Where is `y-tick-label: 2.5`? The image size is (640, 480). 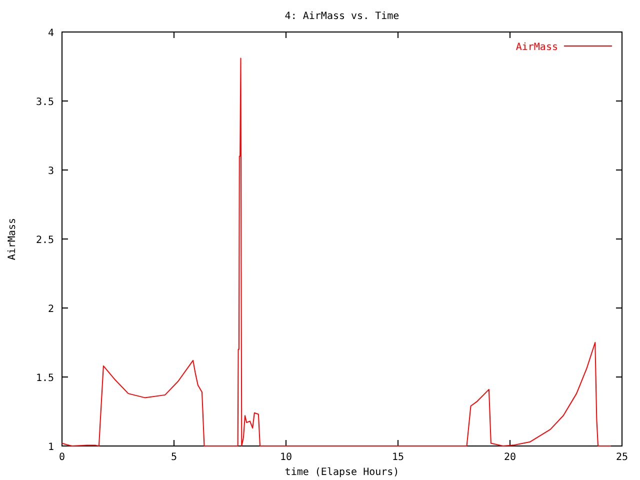 y-tick-label: 2.5 is located at coordinates (45, 240).